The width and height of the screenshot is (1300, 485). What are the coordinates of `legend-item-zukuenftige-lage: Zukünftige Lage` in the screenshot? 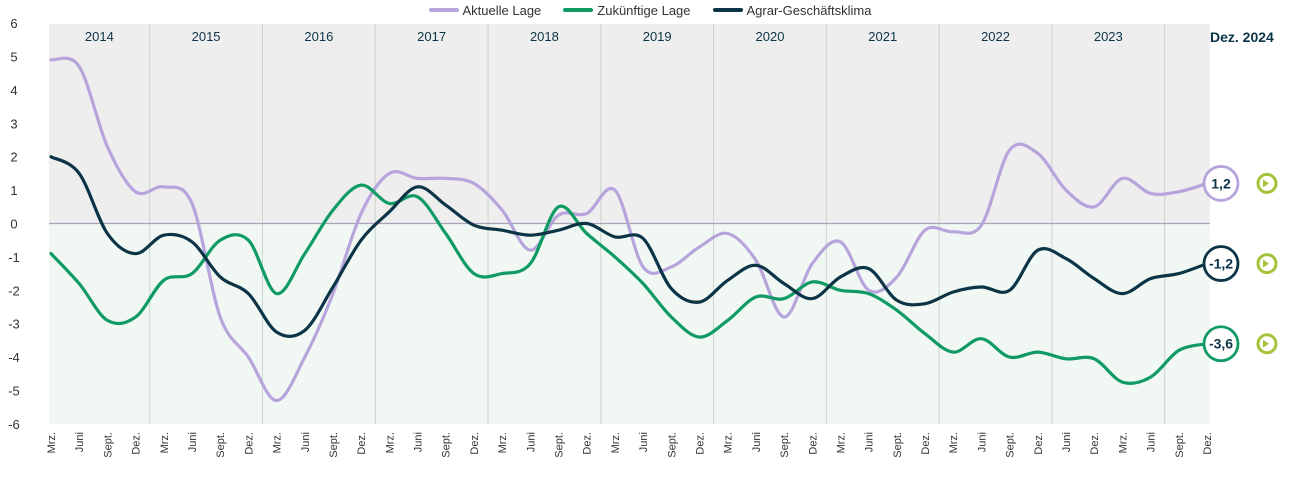 It's located at (627, 10).